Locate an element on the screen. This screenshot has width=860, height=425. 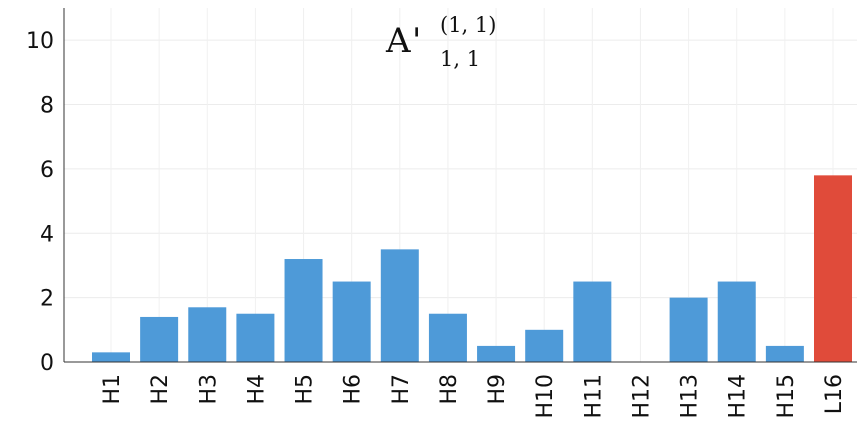
y-tick-labels: 0 2 4 6 8 10 is located at coordinates (40, 202).